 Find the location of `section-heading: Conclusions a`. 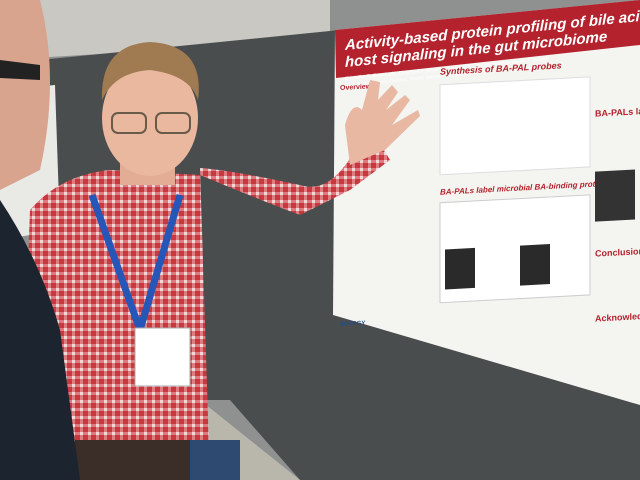

section-heading: Conclusions a is located at coordinates (617, 251).